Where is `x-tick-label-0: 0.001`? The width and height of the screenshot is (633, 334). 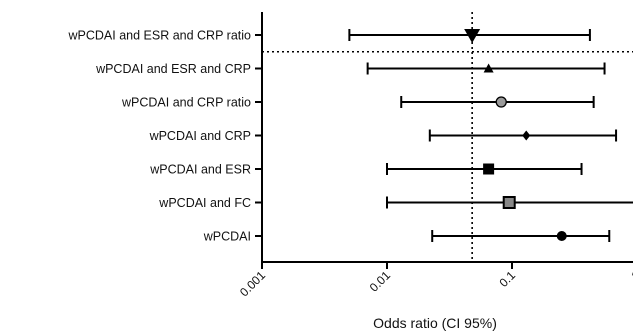 x-tick-label-0: 0.001 is located at coordinates (252, 283).